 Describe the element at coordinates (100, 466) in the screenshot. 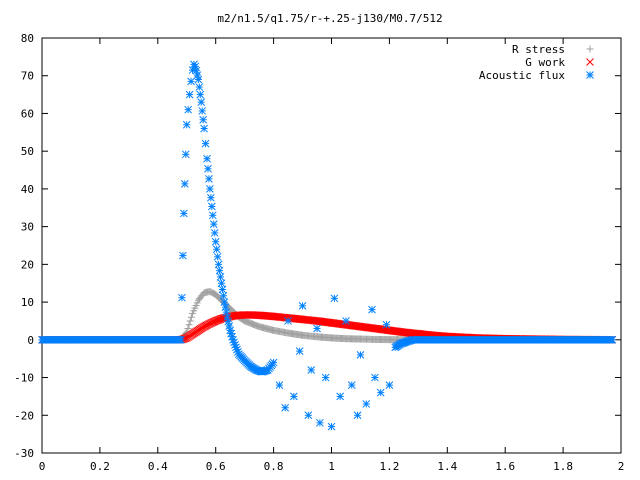

I see `x-tick-label: 0.2` at that location.